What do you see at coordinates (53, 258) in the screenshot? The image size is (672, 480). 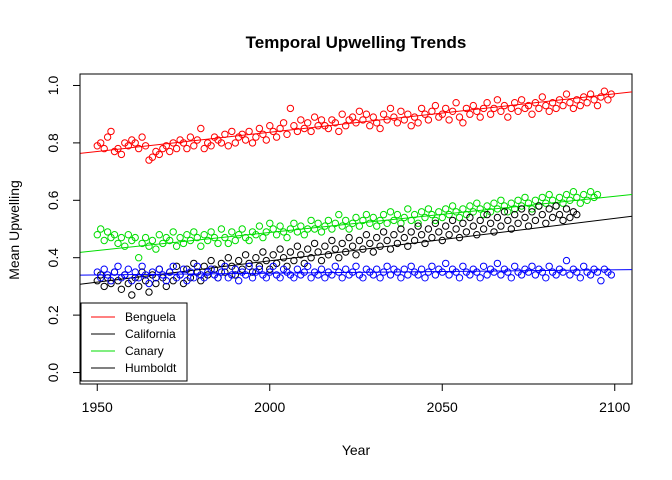 I see `y-tick-label: 0.4` at bounding box center [53, 258].